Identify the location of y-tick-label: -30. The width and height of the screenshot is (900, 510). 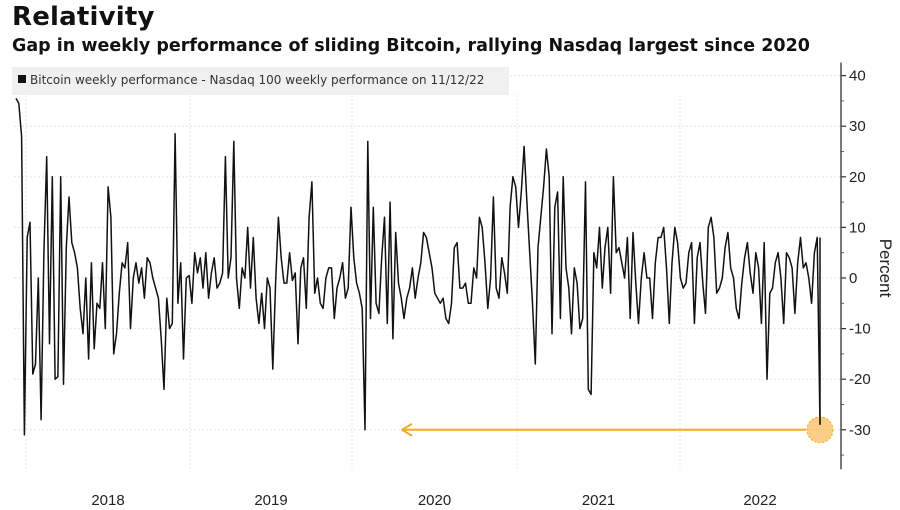
(860, 430).